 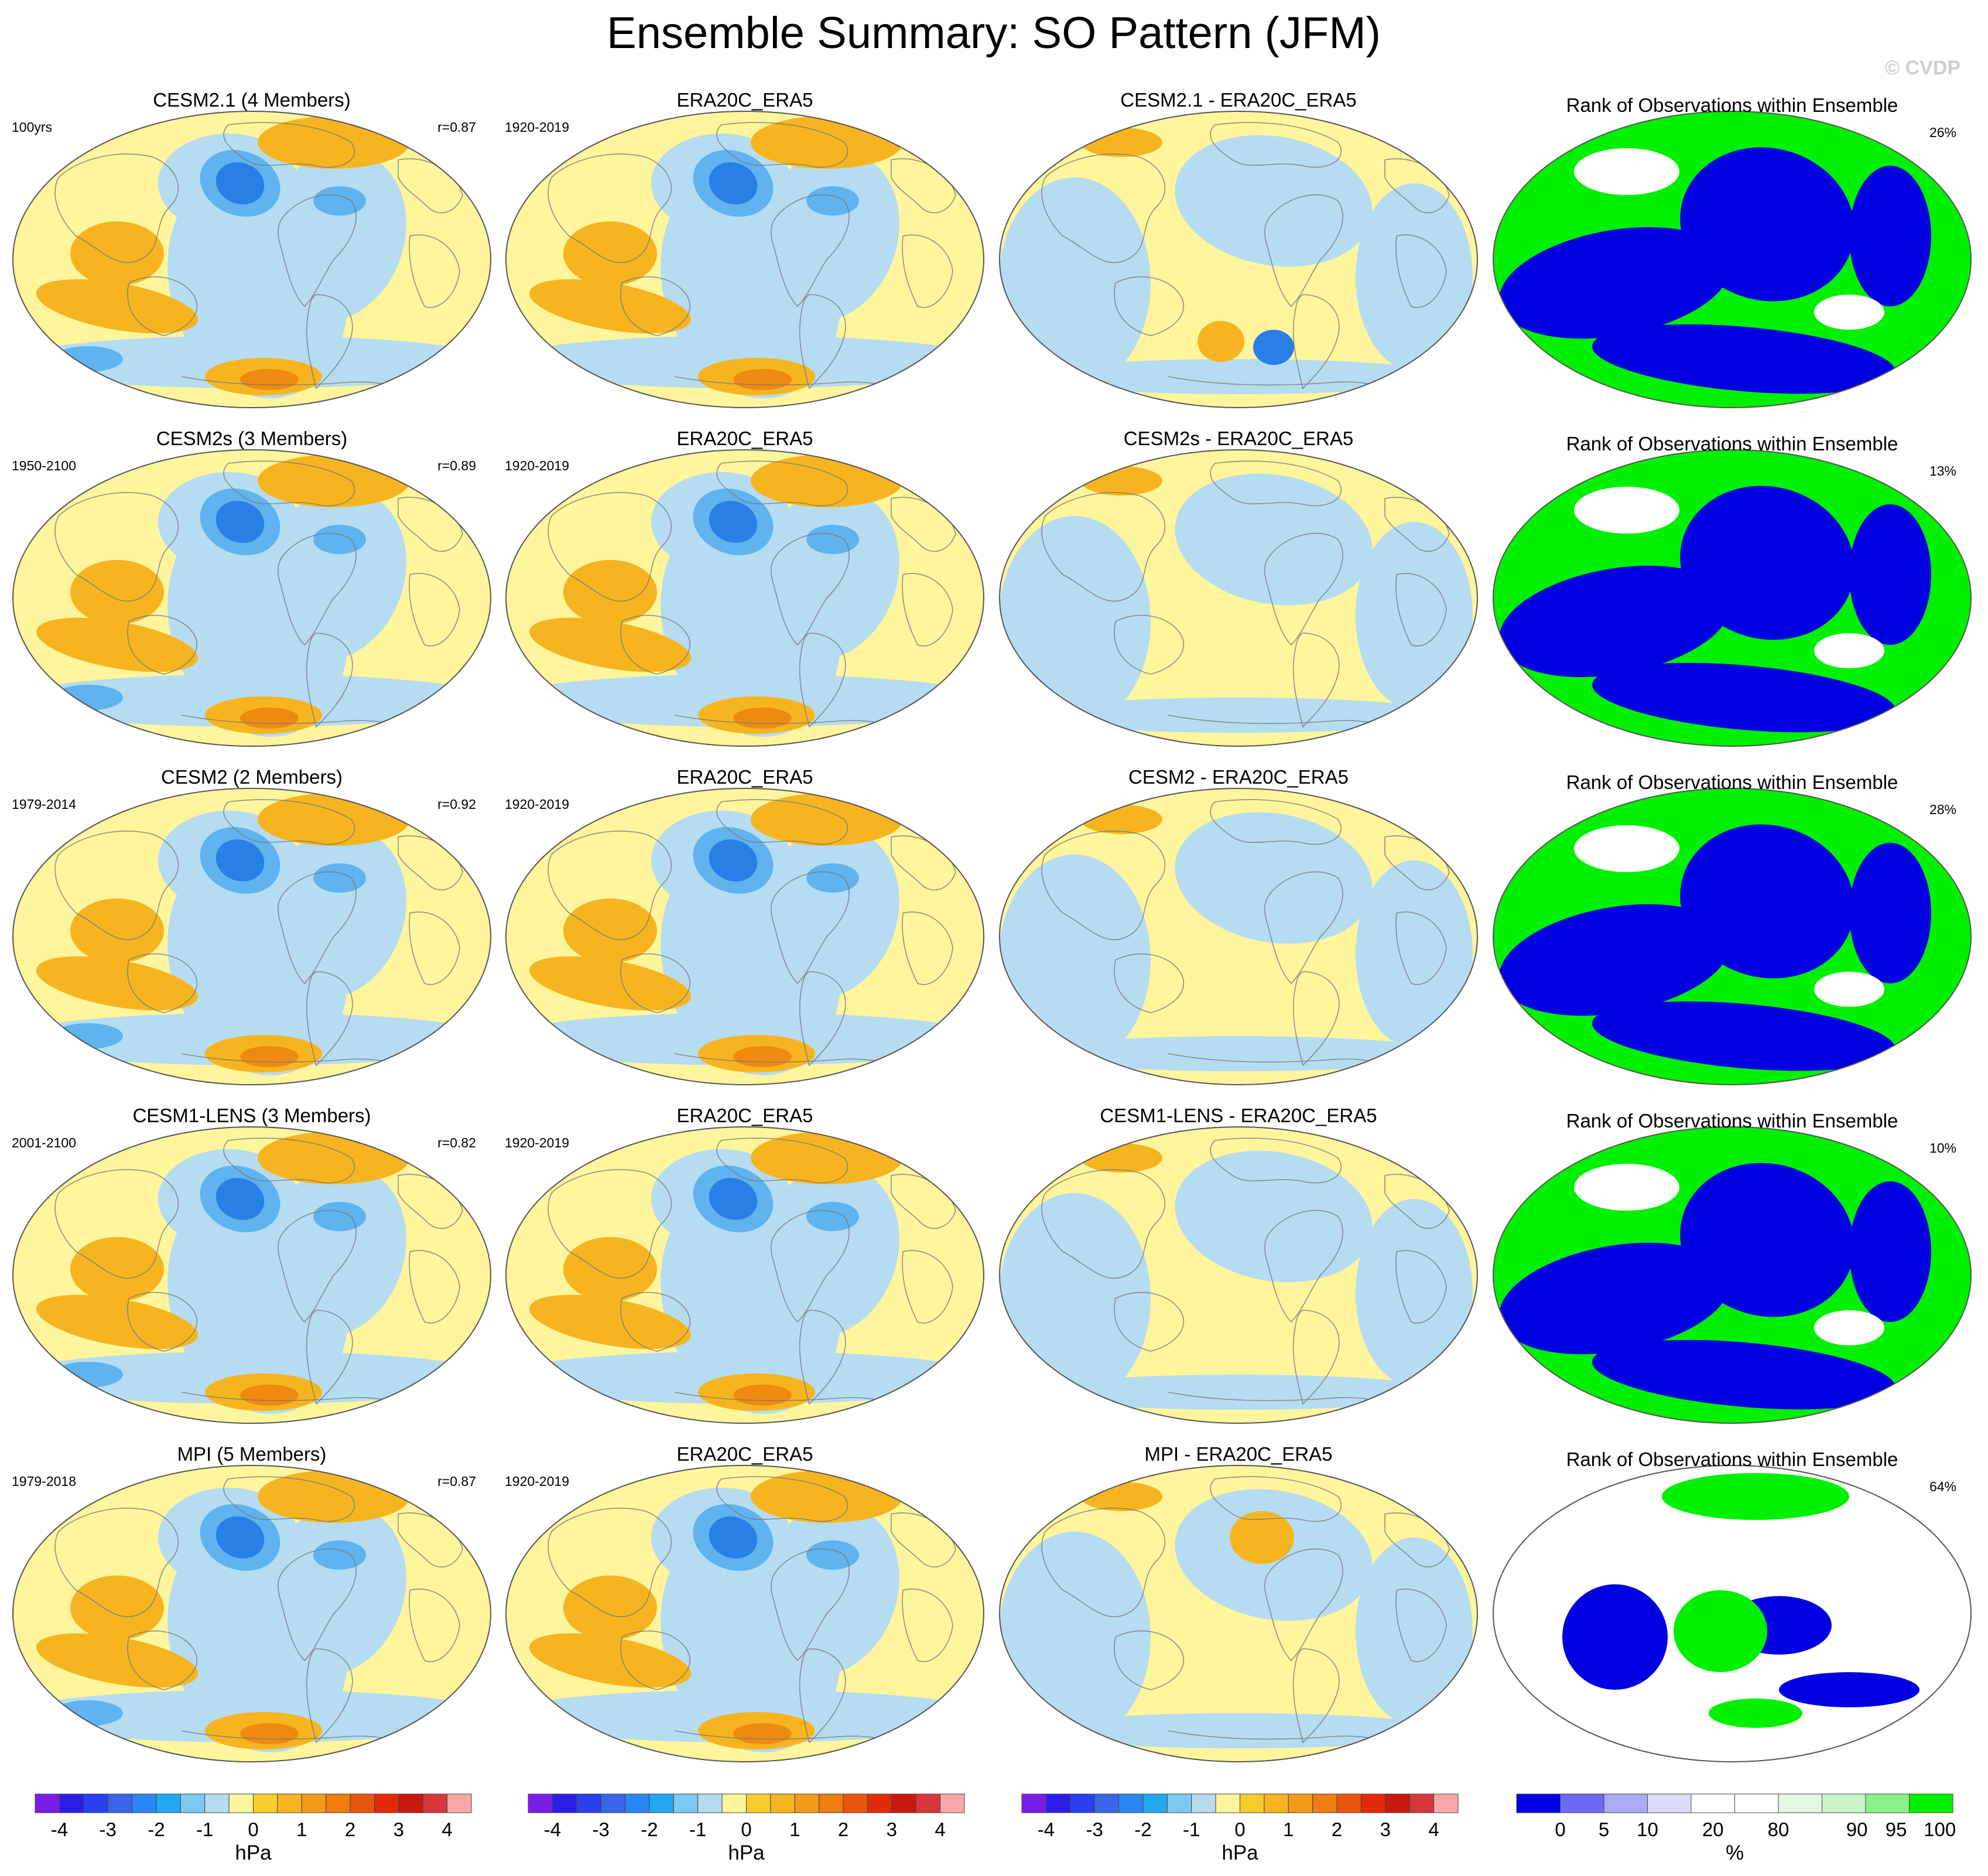 I want to click on colorbar-tick-label: 1, so click(x=1289, y=1829).